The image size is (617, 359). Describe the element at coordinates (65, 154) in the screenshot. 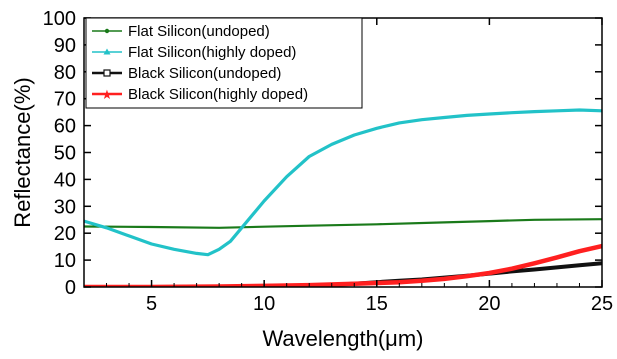

I see `y-tick-label: 50` at that location.